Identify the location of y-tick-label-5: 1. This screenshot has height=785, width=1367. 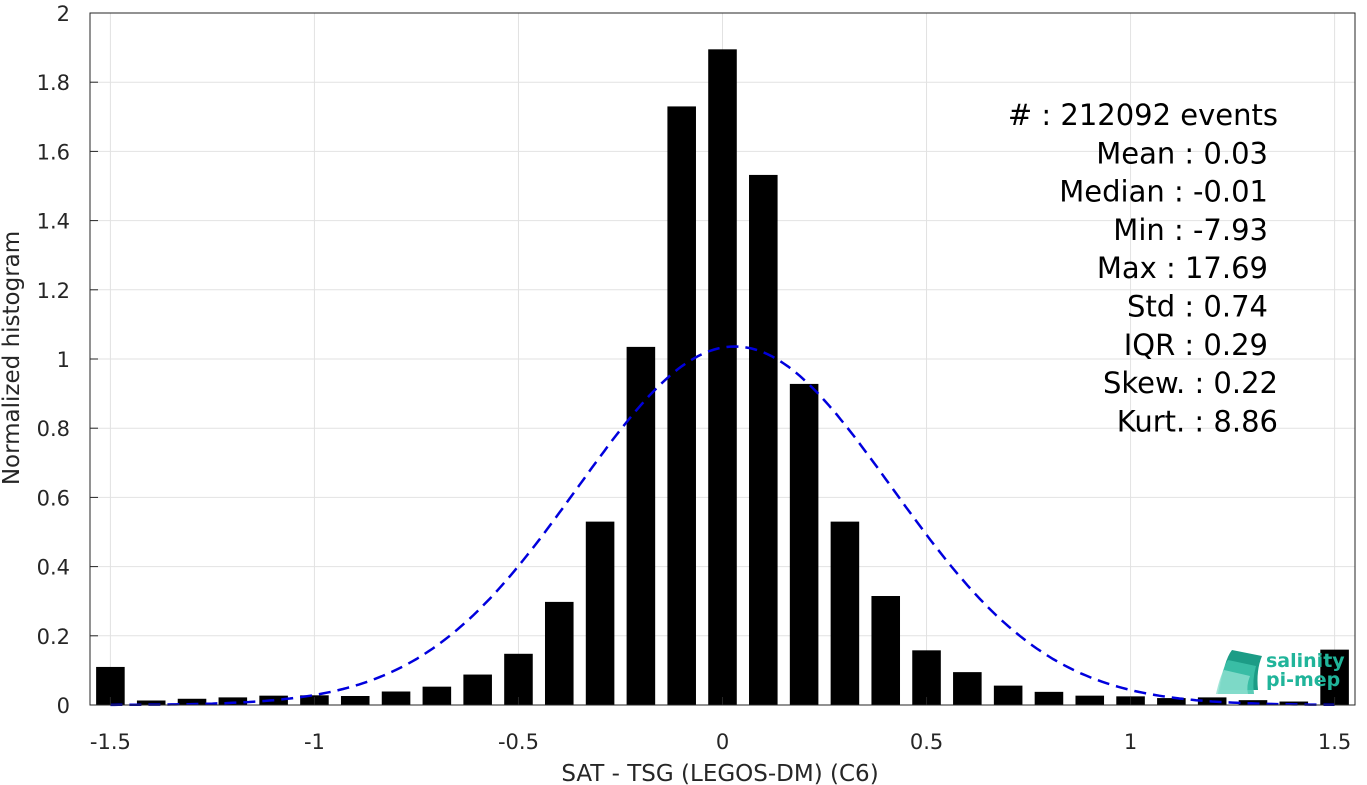
(63, 360).